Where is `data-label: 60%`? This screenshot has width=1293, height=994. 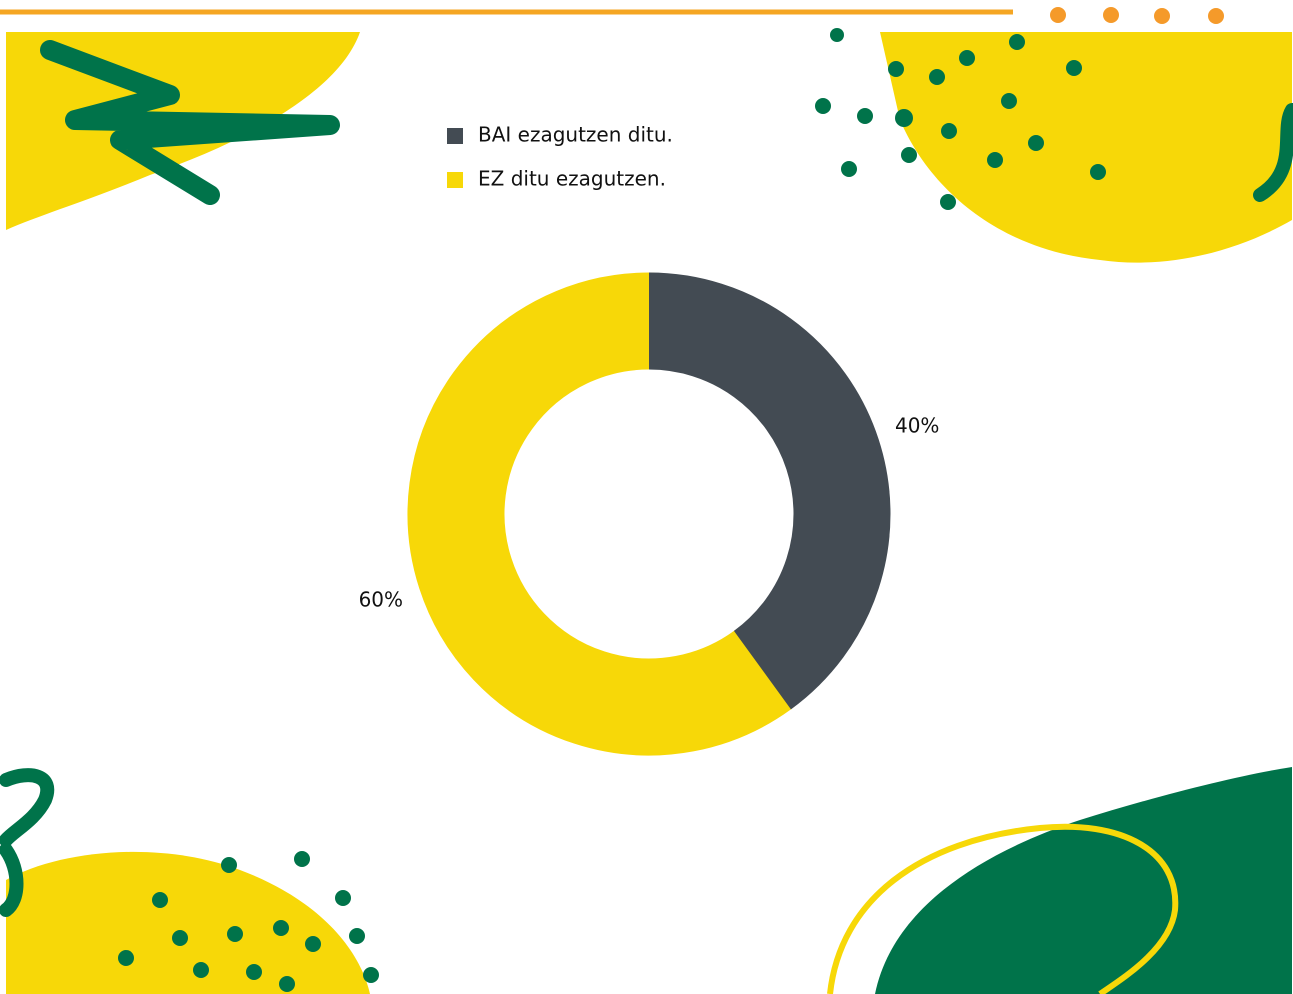
data-label: 60% is located at coordinates (381, 600).